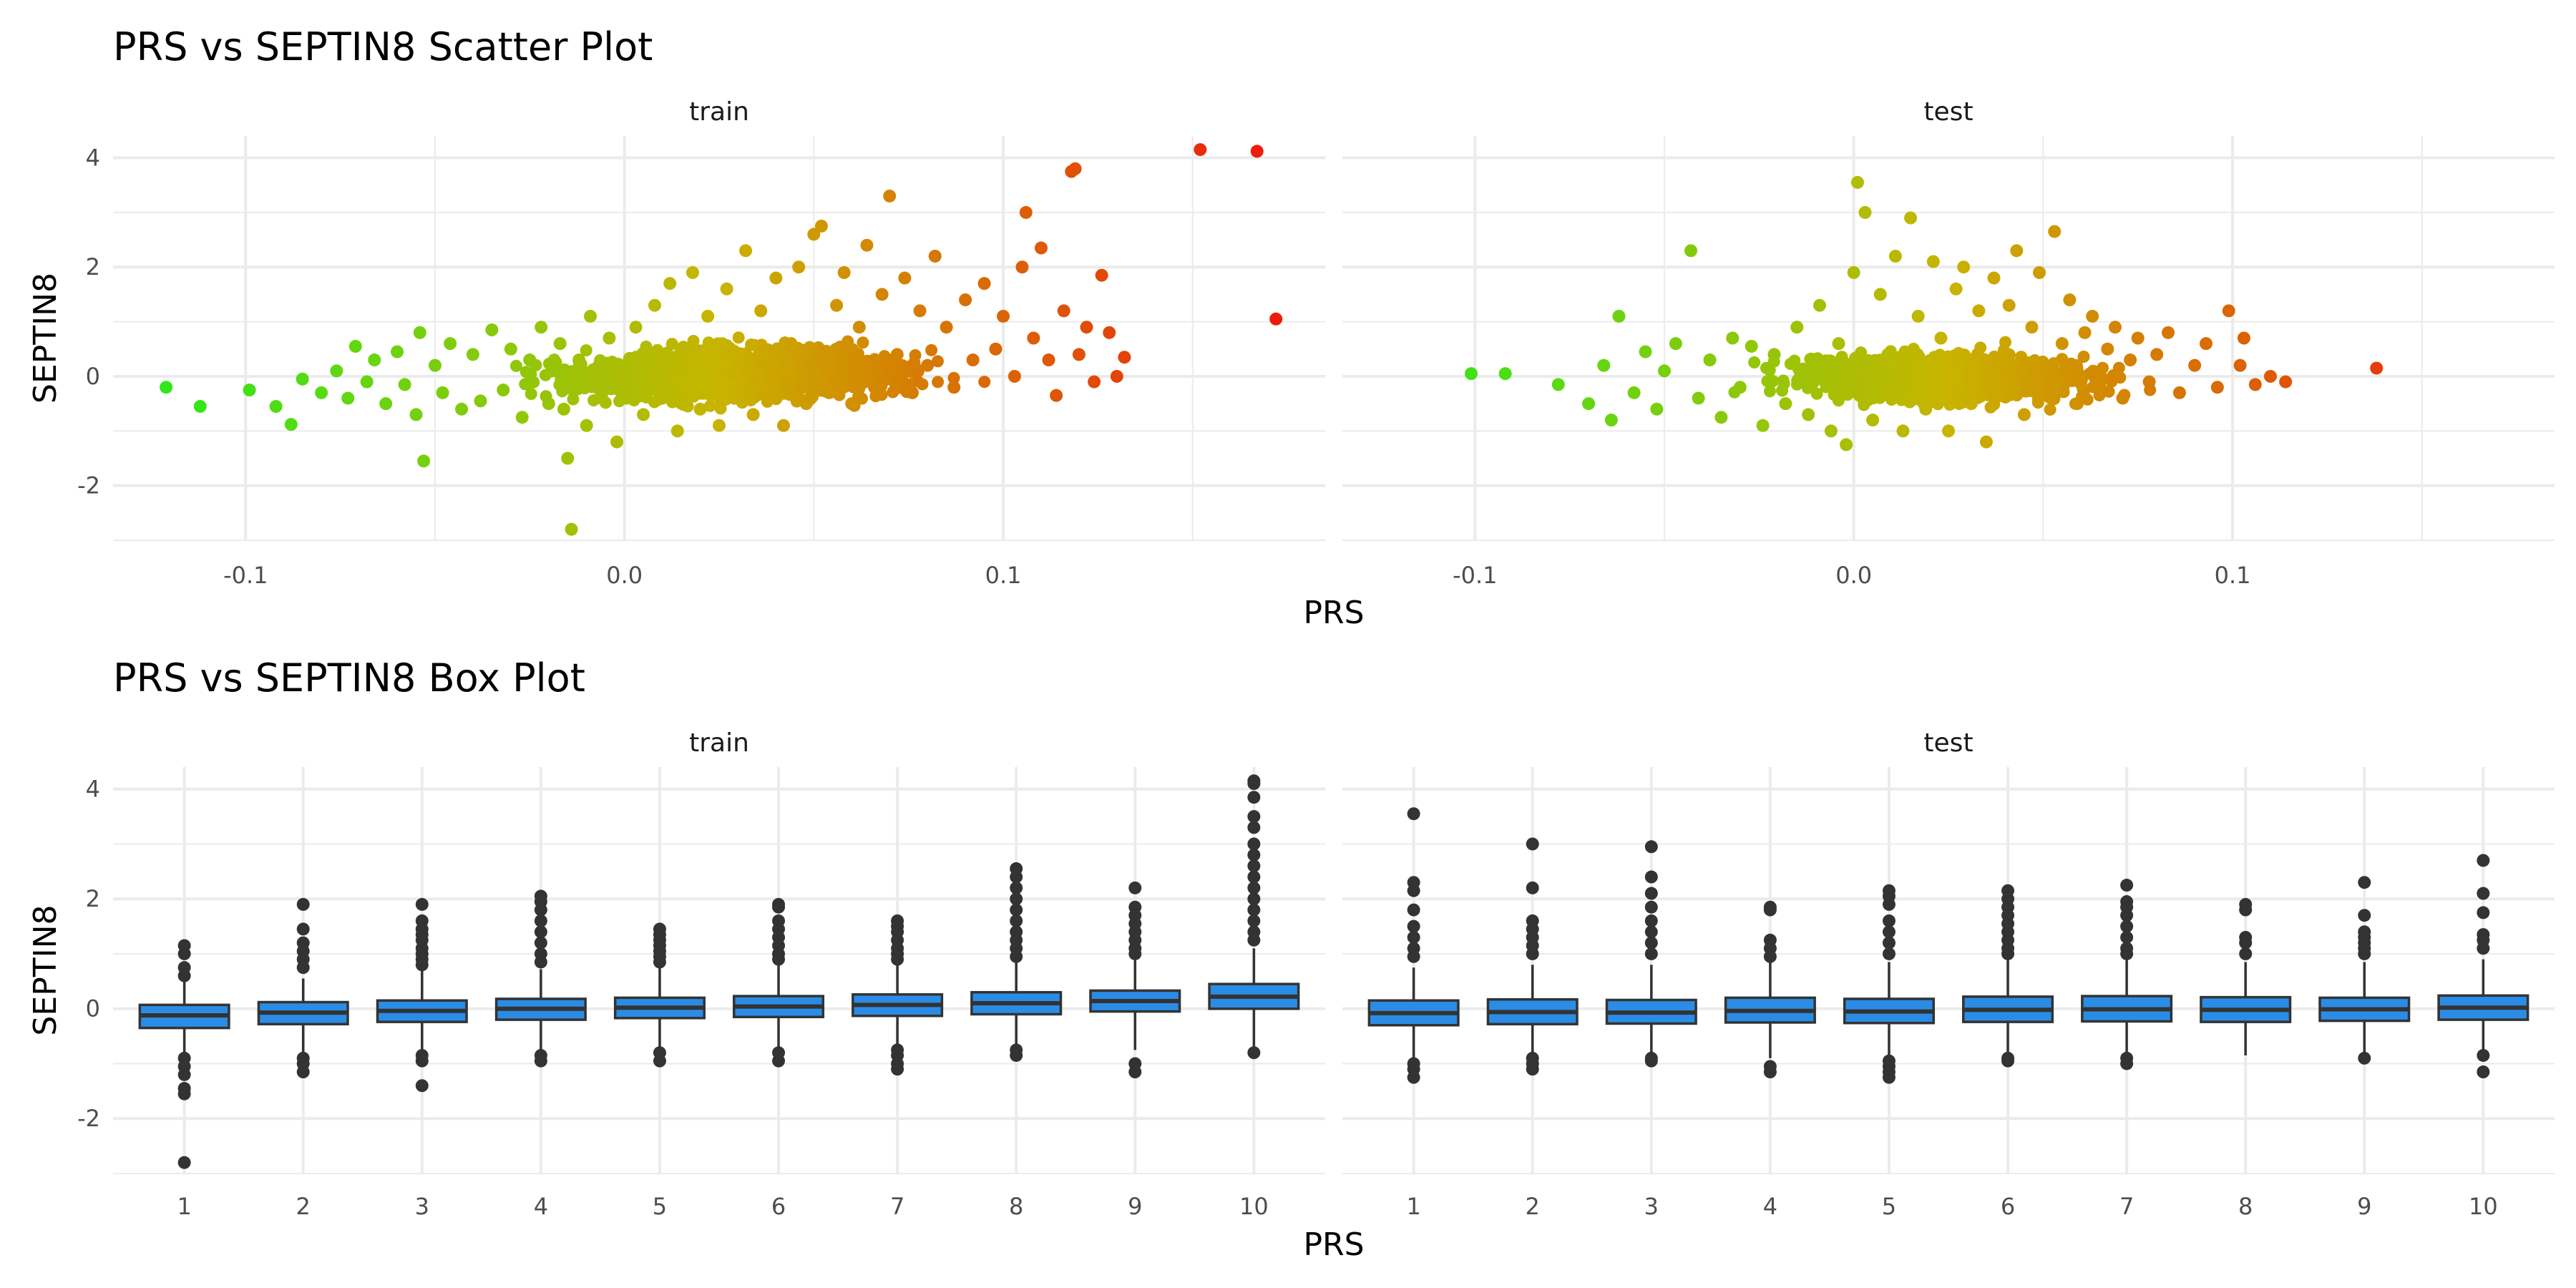 Image resolution: width=2576 pixels, height=1288 pixels. What do you see at coordinates (45, 969) in the screenshot?
I see `y-axis-label: SEPTIN8` at bounding box center [45, 969].